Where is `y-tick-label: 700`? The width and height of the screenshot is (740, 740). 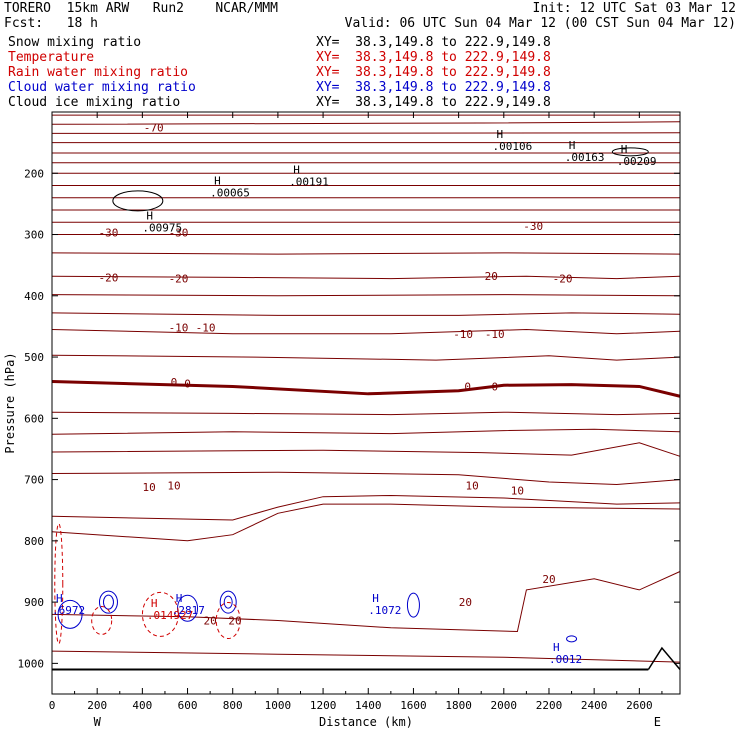 y-tick-label: 700 is located at coordinates (34, 480).